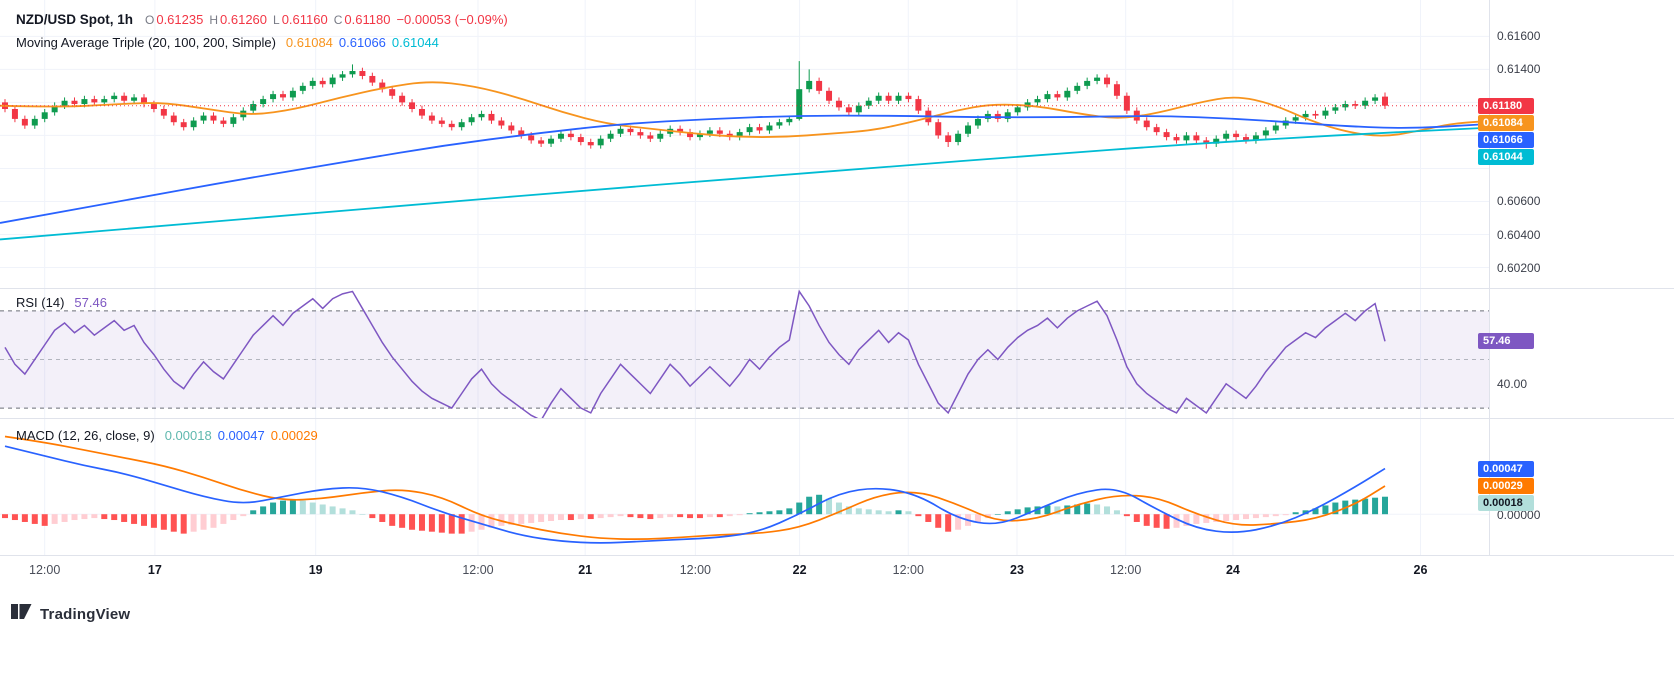 The width and height of the screenshot is (1674, 674). What do you see at coordinates (837, 418) in the screenshot?
I see `pane-divider-rsi-macd` at bounding box center [837, 418].